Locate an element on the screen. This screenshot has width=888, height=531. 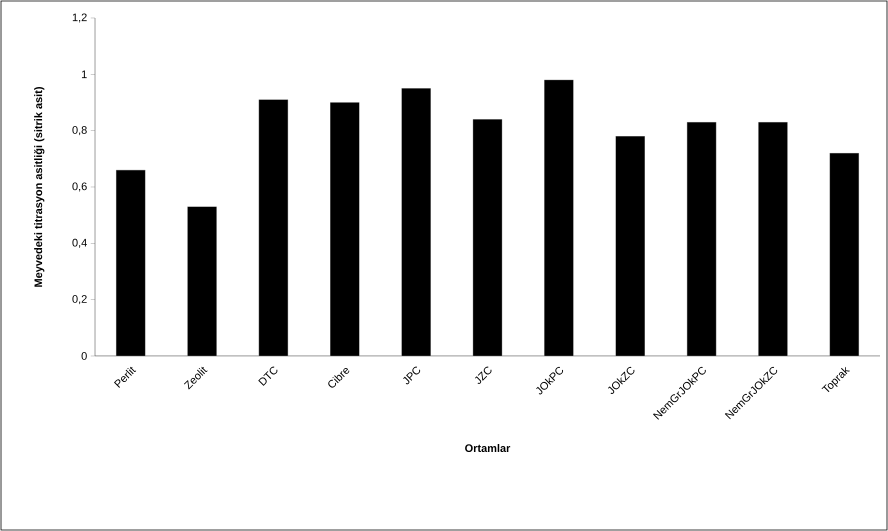
y-tick-label: 0,8 is located at coordinates (79, 131).